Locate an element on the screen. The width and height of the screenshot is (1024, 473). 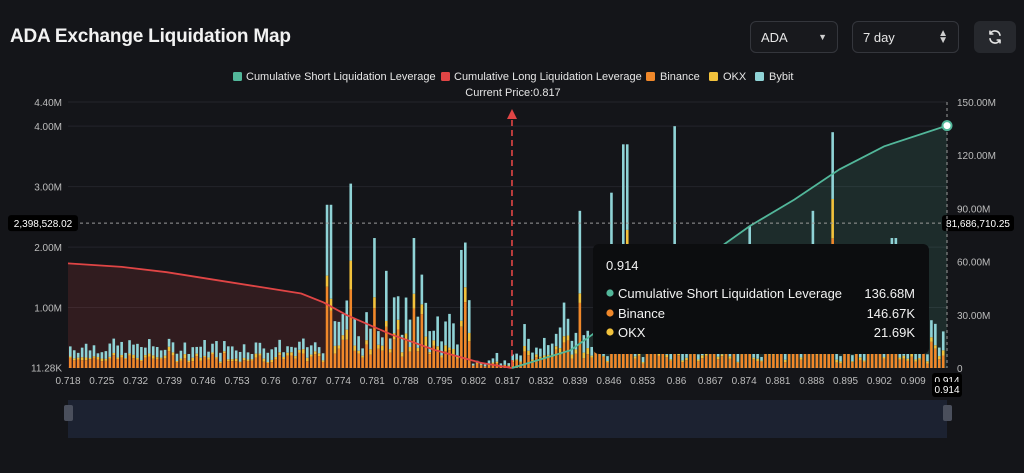
legend-label-okx: OKX is located at coordinates (735, 77).